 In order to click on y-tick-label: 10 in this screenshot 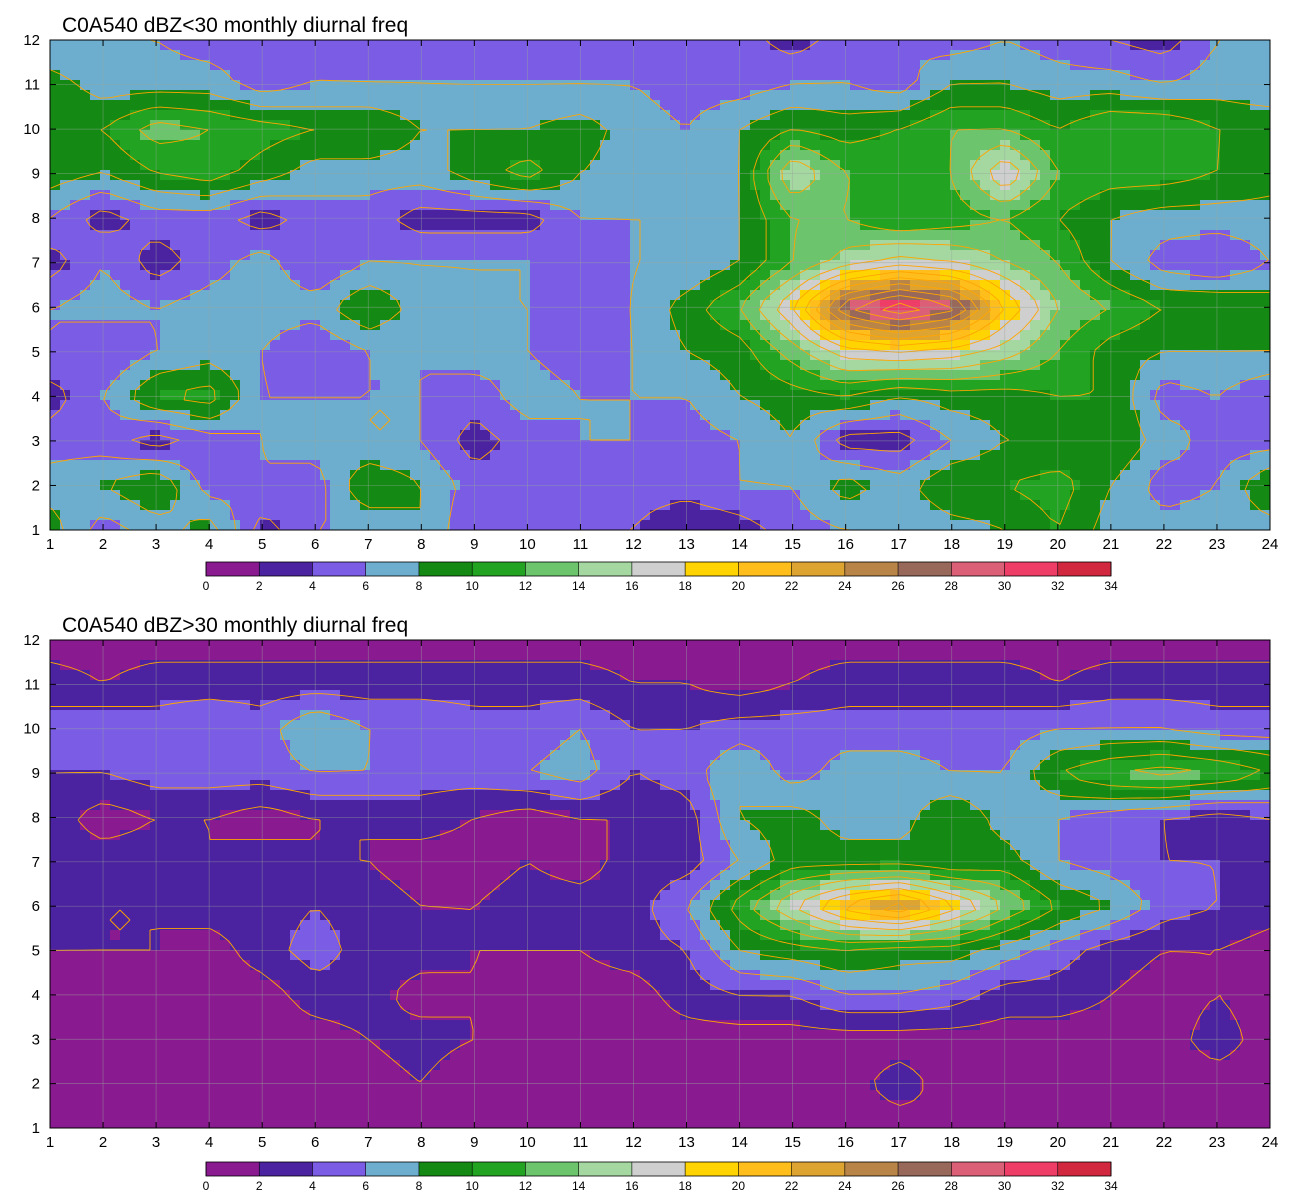, I will do `click(31, 129)`.